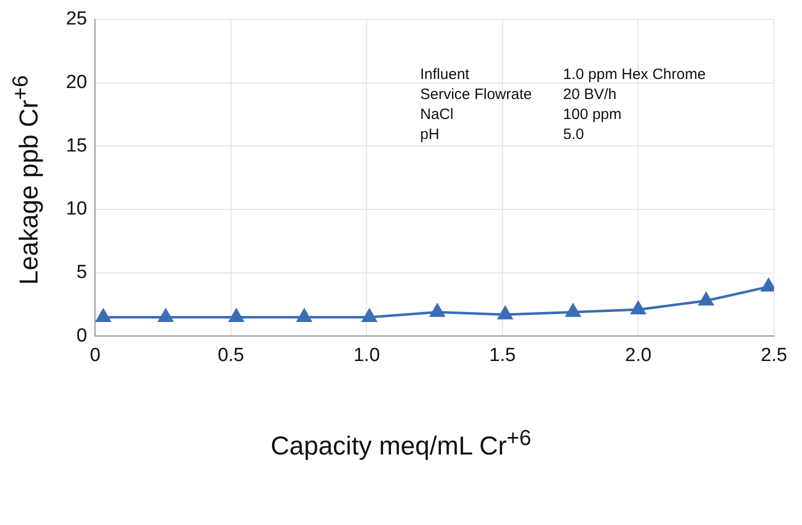  Describe the element at coordinates (634, 75) in the screenshot. I see `annotation: 1.0 ppm Hex Chrome` at that location.